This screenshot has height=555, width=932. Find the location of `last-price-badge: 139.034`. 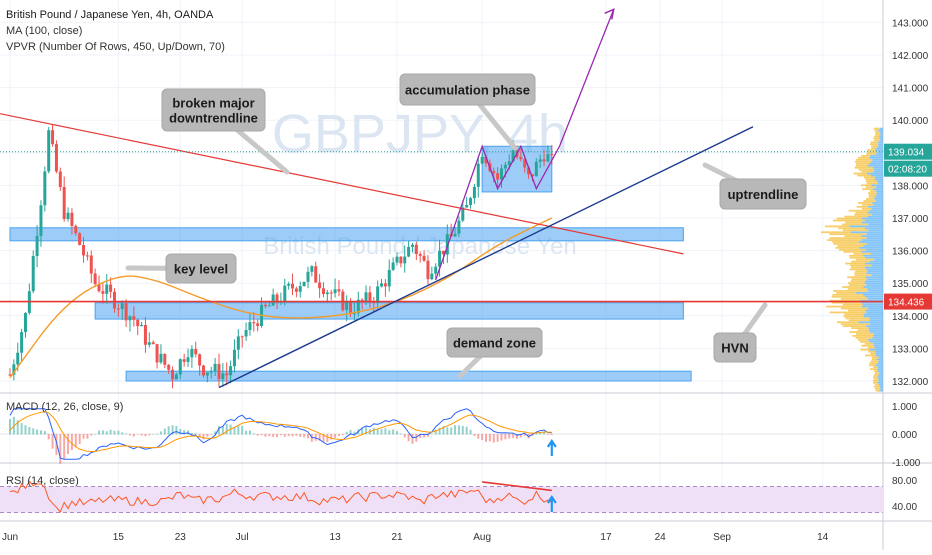

last-price-badge: 139.034 is located at coordinates (908, 151).